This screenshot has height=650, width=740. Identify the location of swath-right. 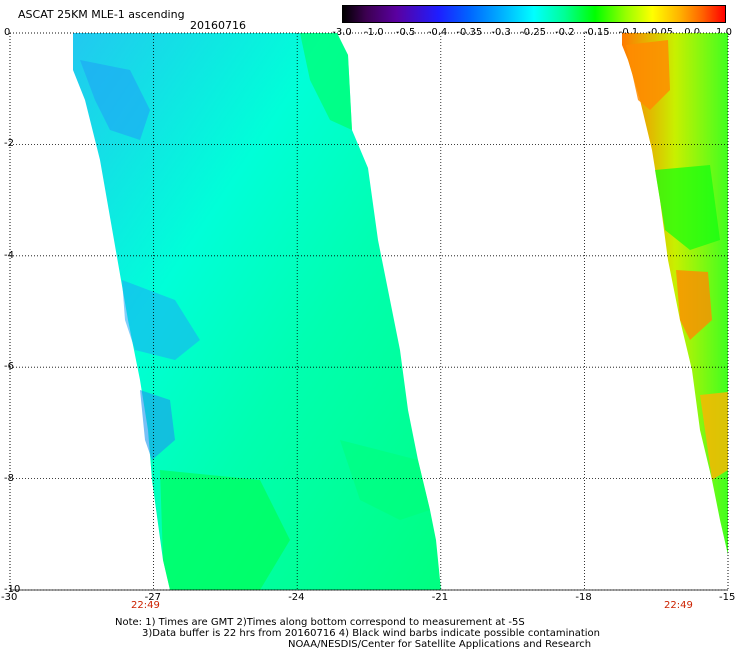
(675, 294).